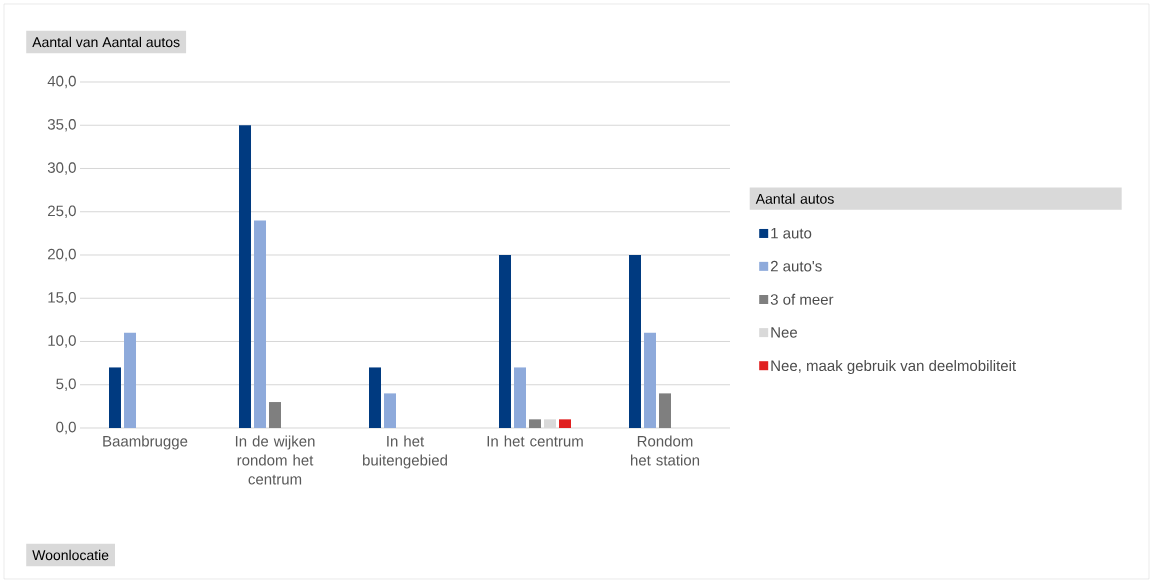 This screenshot has width=1153, height=583. What do you see at coordinates (794, 198) in the screenshot?
I see `legend-title: Aantal autos` at bounding box center [794, 198].